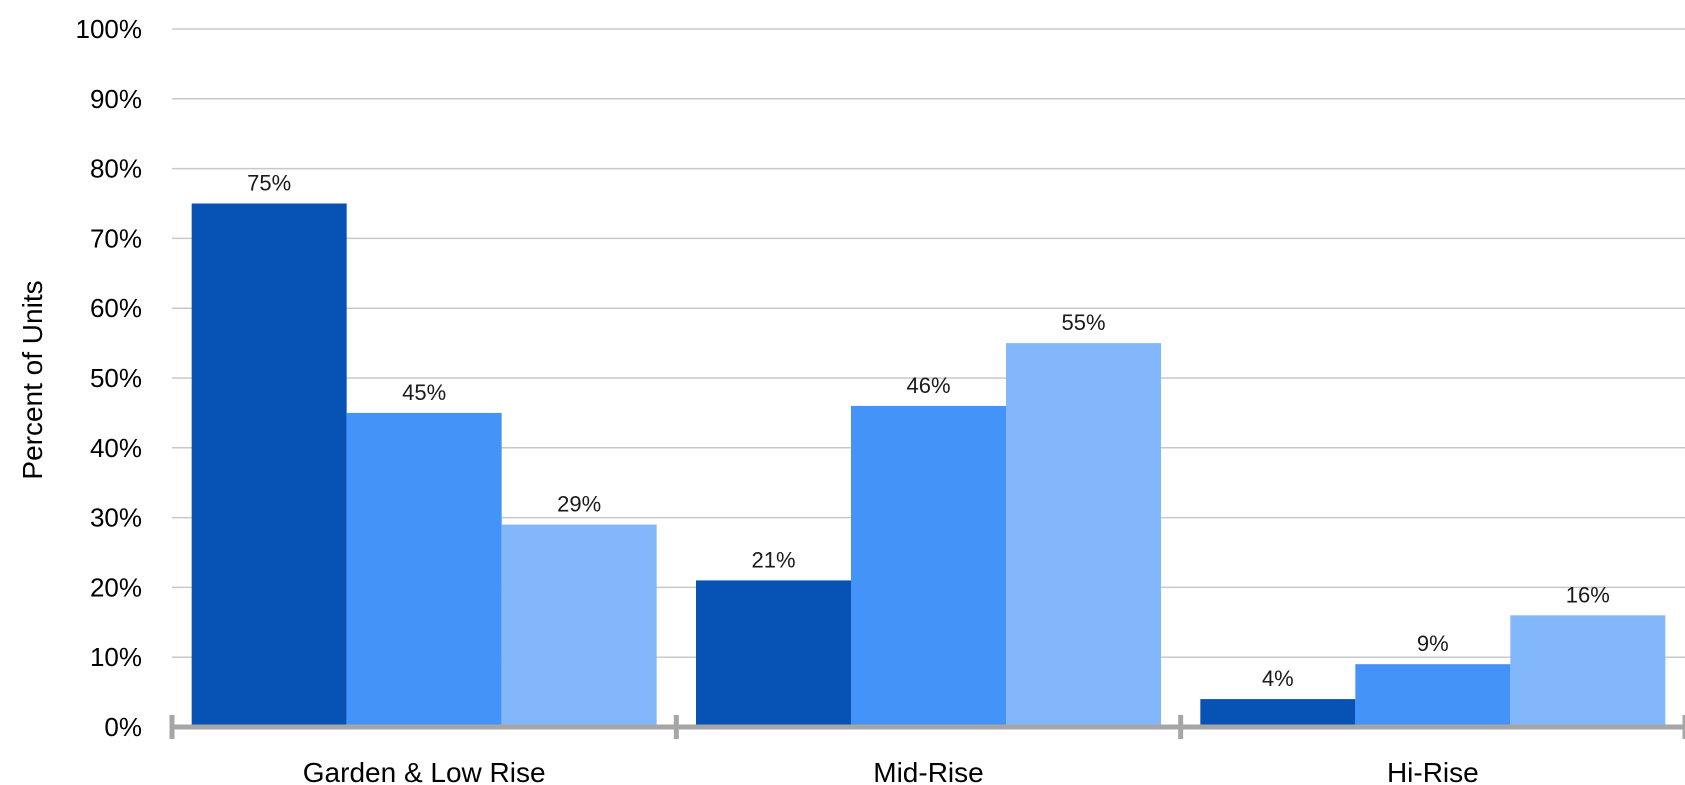 The width and height of the screenshot is (1685, 785). Describe the element at coordinates (1433, 771) in the screenshot. I see `x-category-label: Hi-Rise` at that location.